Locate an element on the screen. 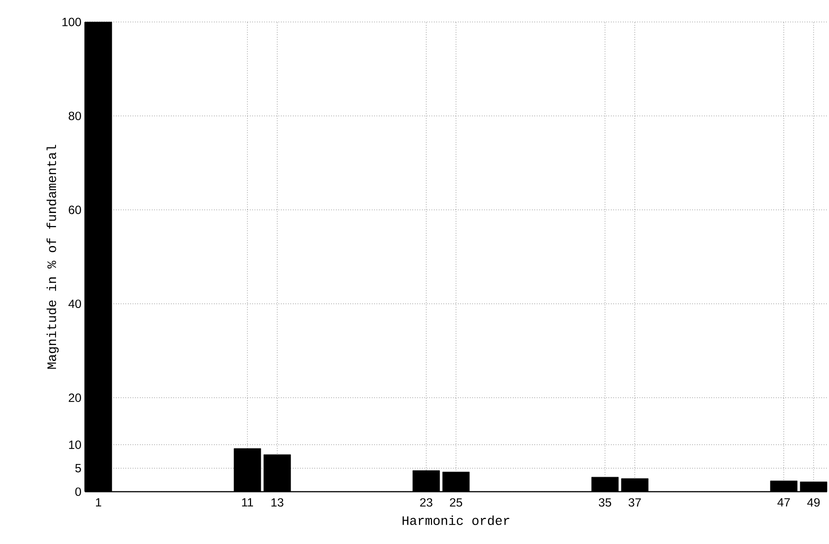  y-axis-title: Magnitude in % of fundamental is located at coordinates (52, 256).